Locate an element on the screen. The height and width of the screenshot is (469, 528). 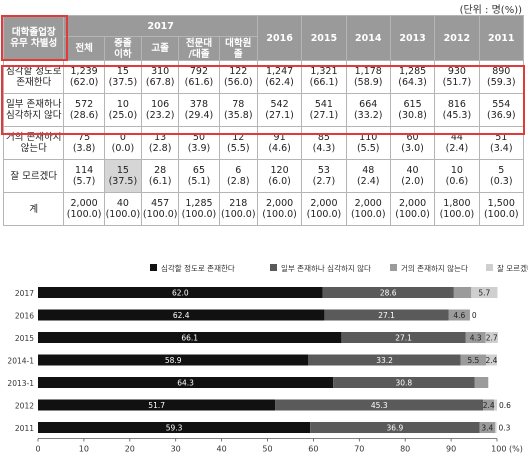
table-corner-header: 대학졸업장 유무 차별성 is located at coordinates (33, 38).